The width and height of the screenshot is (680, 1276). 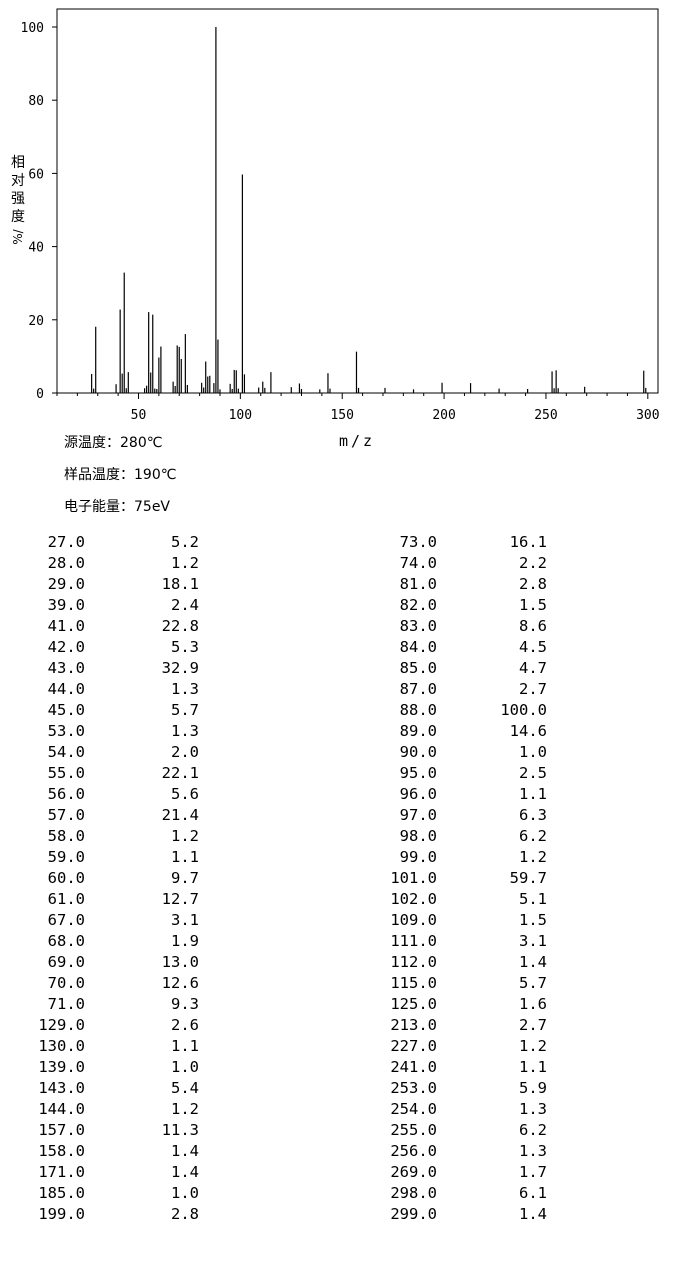 What do you see at coordinates (36, 101) in the screenshot?
I see `y-tick-label: 80` at bounding box center [36, 101].